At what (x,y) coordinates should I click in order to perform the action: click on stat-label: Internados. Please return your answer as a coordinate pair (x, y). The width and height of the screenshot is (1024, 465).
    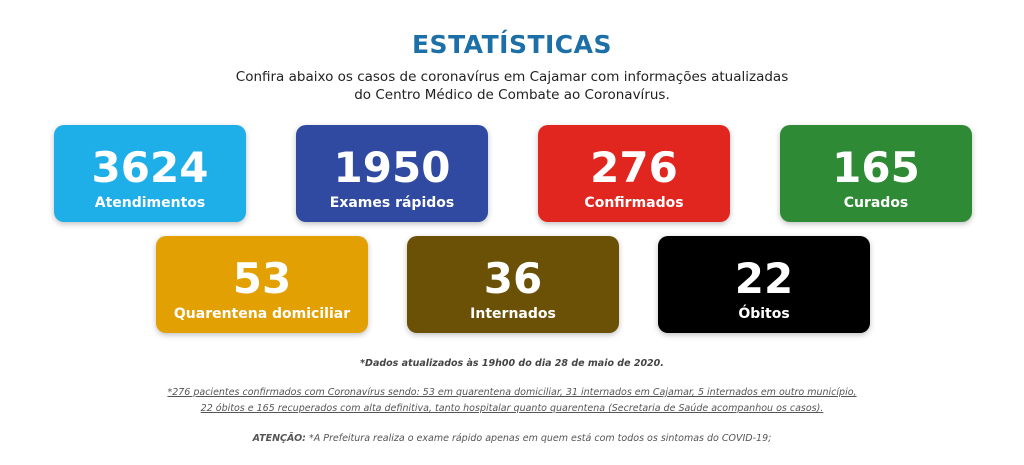
    Looking at the image, I should click on (513, 314).